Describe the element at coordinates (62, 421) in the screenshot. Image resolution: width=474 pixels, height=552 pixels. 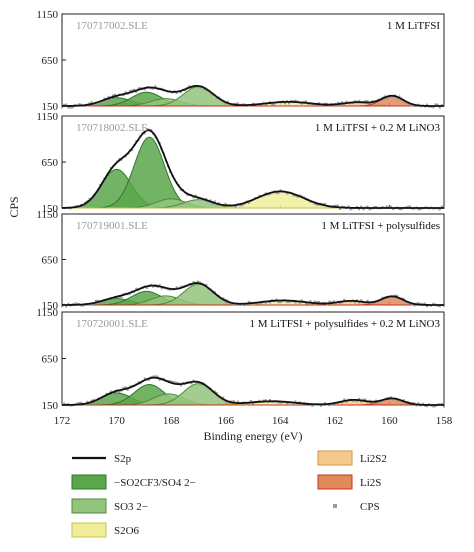
I see `x-tick-label: 172` at that location.